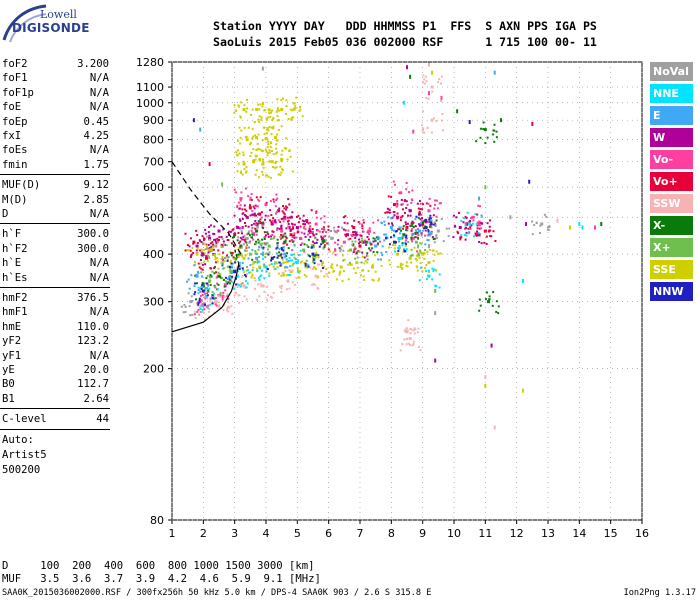 The width and height of the screenshot is (700, 600). I want to click on sparse-echo, so click(435, 360).